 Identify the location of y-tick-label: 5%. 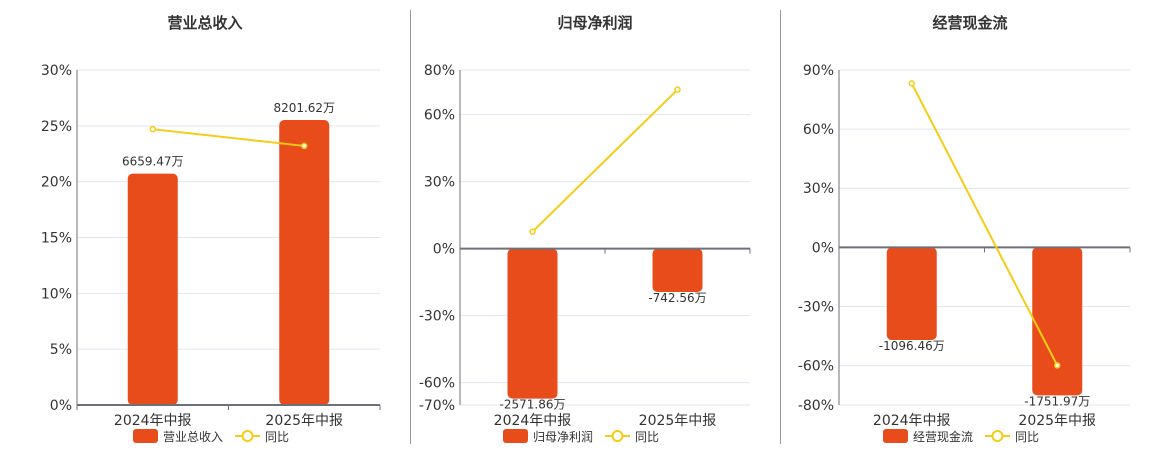
(61, 350).